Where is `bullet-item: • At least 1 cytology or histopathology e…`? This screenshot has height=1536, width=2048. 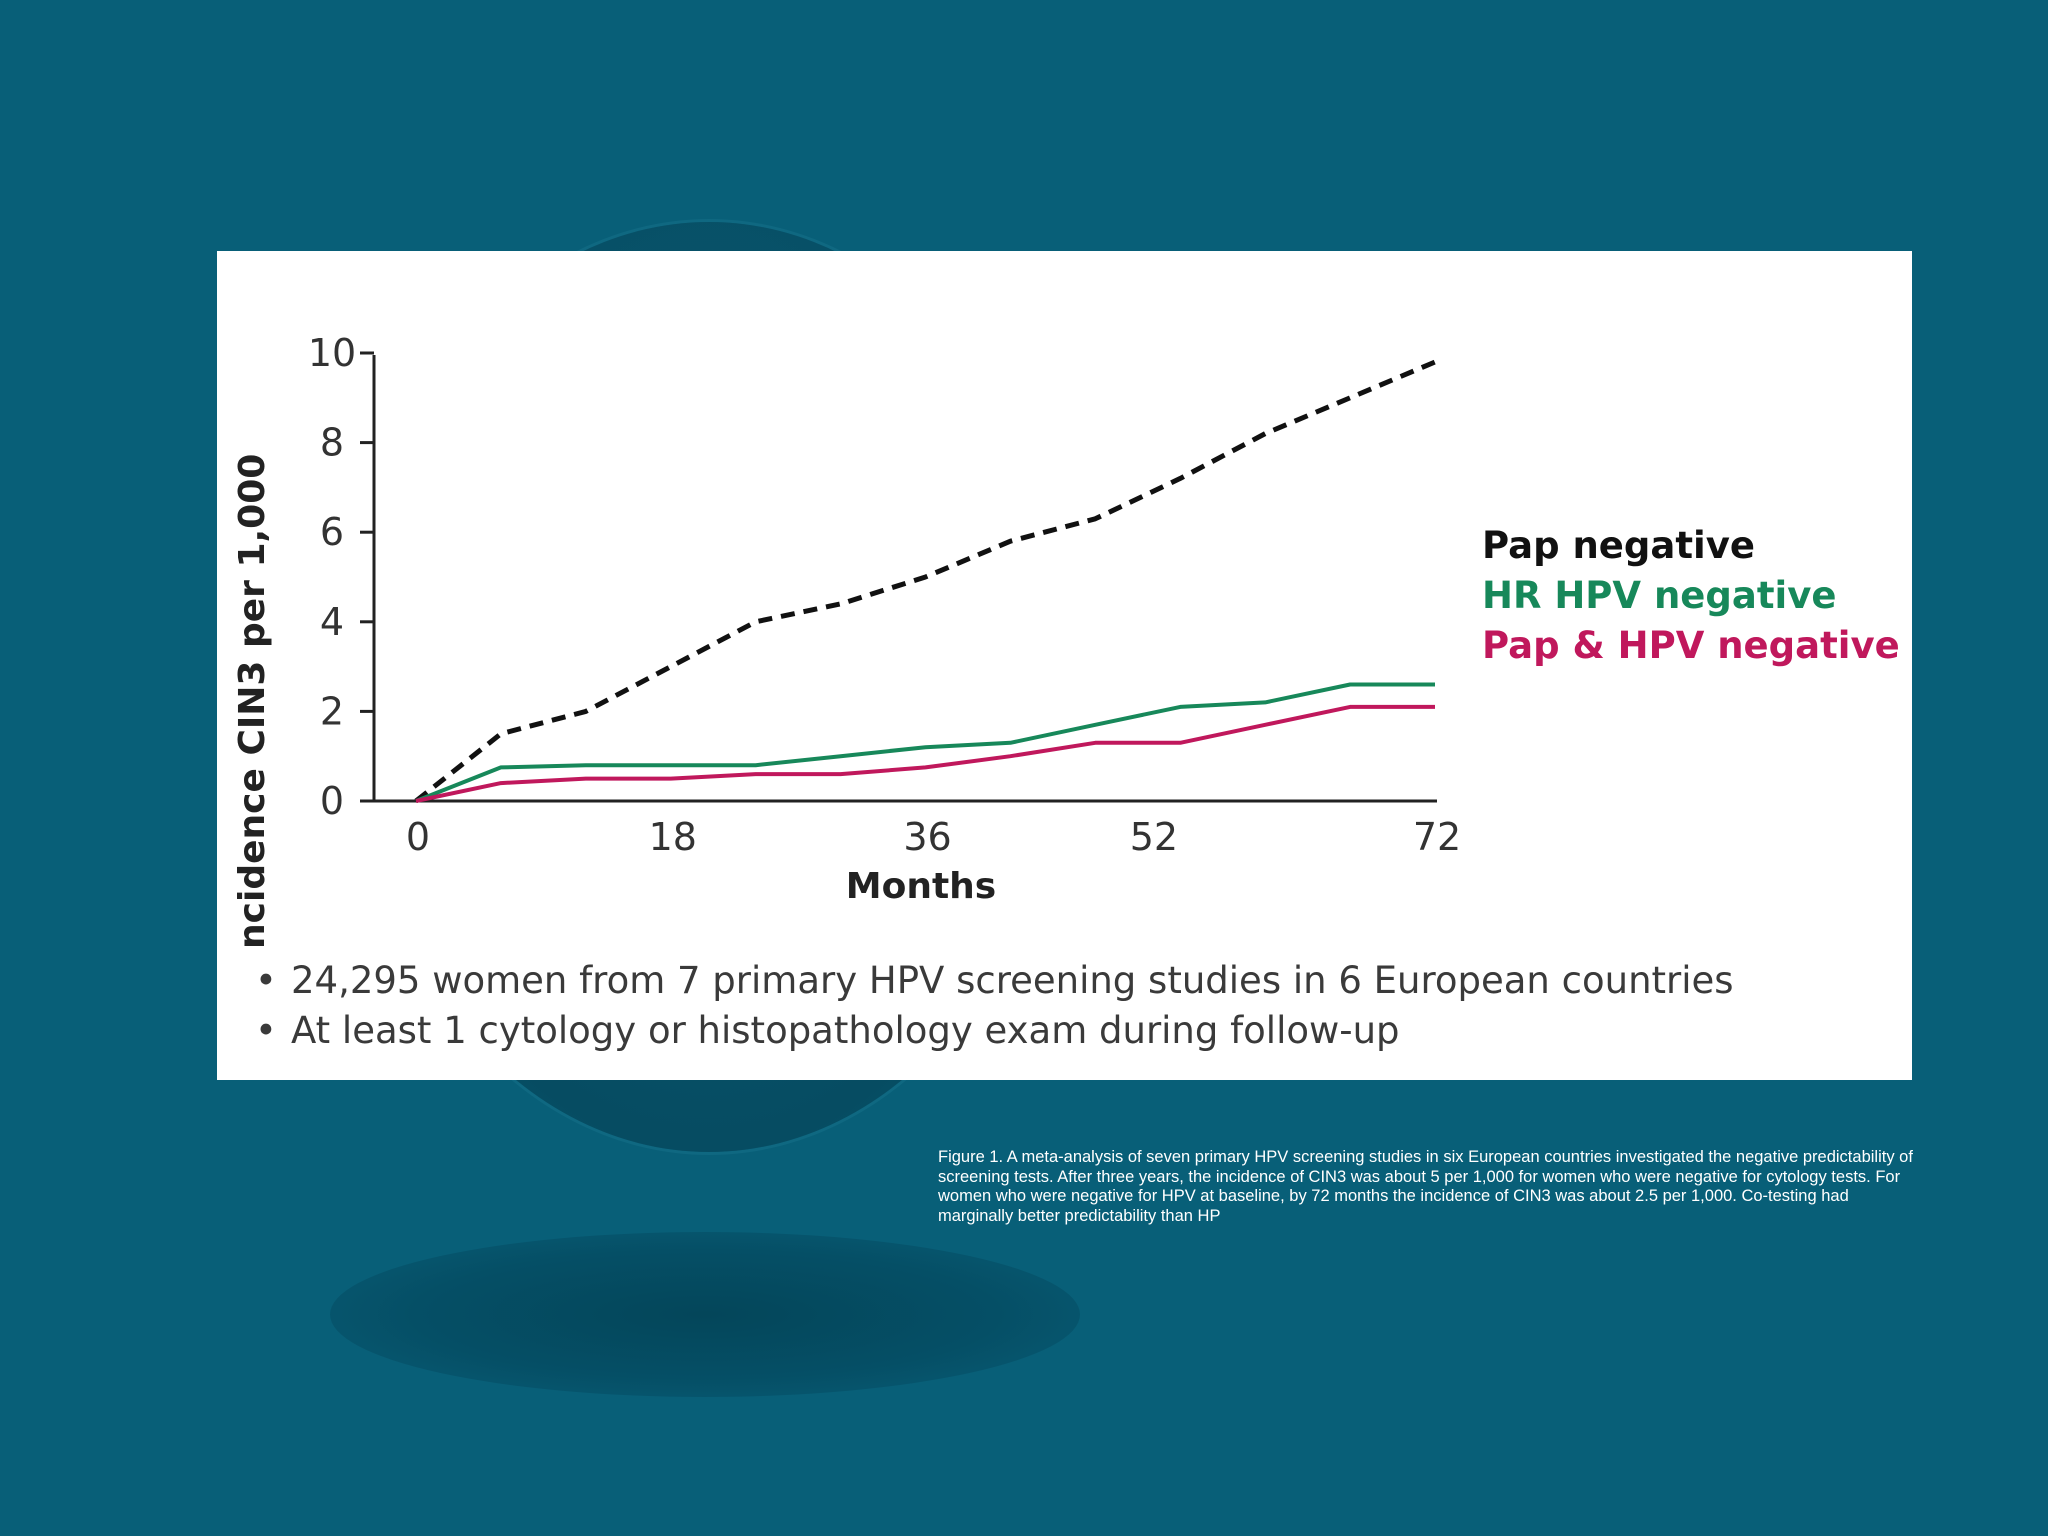
bullet-item: • At least 1 cytology or histopathology e… is located at coordinates (994, 1031).